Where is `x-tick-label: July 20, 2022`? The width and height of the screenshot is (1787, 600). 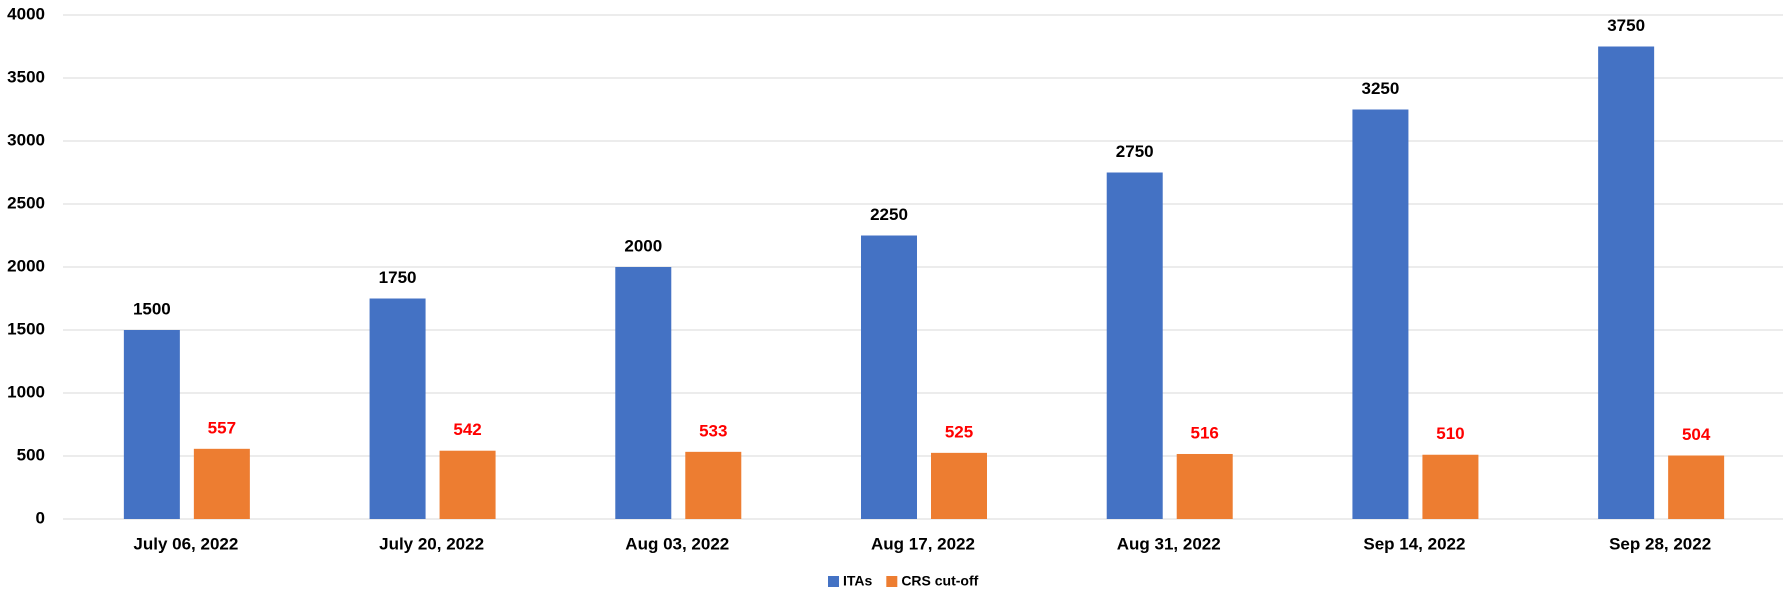 x-tick-label: July 20, 2022 is located at coordinates (431, 543).